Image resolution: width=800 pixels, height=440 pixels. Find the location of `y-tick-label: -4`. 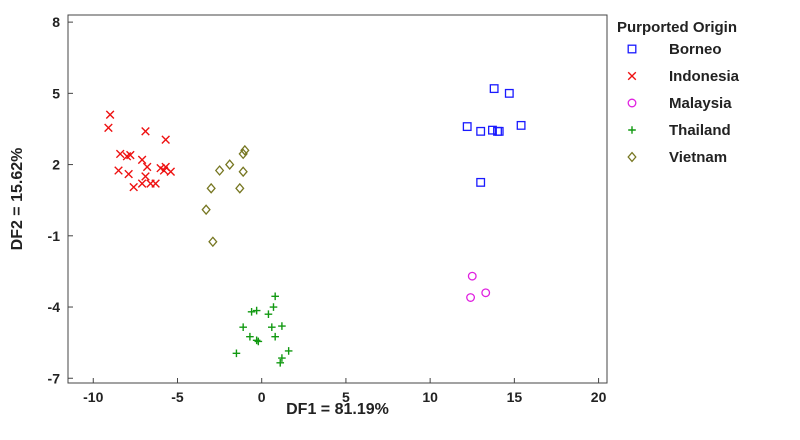

y-tick-label: -4 is located at coordinates (54, 307).